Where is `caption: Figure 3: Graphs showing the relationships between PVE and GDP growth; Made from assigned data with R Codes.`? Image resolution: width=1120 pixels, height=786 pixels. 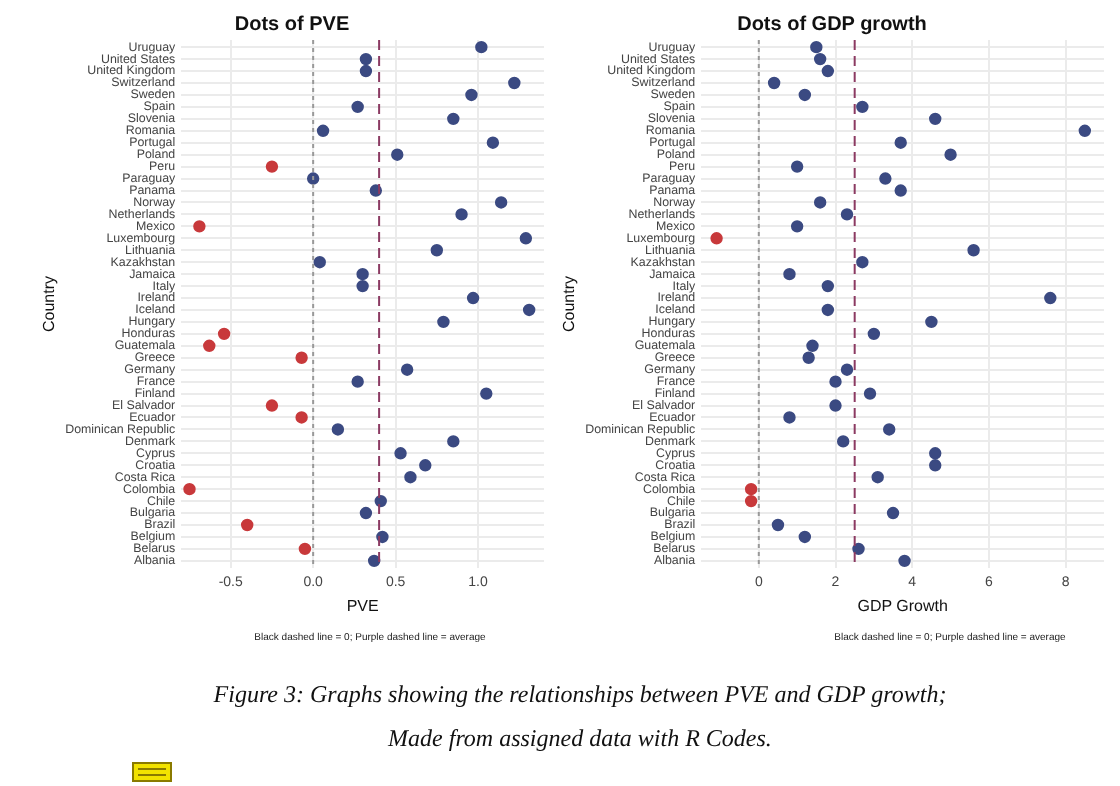 caption: Figure 3: Graphs showing the relationships between PVE and GDP growth; Made from assigned data with R Codes. is located at coordinates (580, 717).